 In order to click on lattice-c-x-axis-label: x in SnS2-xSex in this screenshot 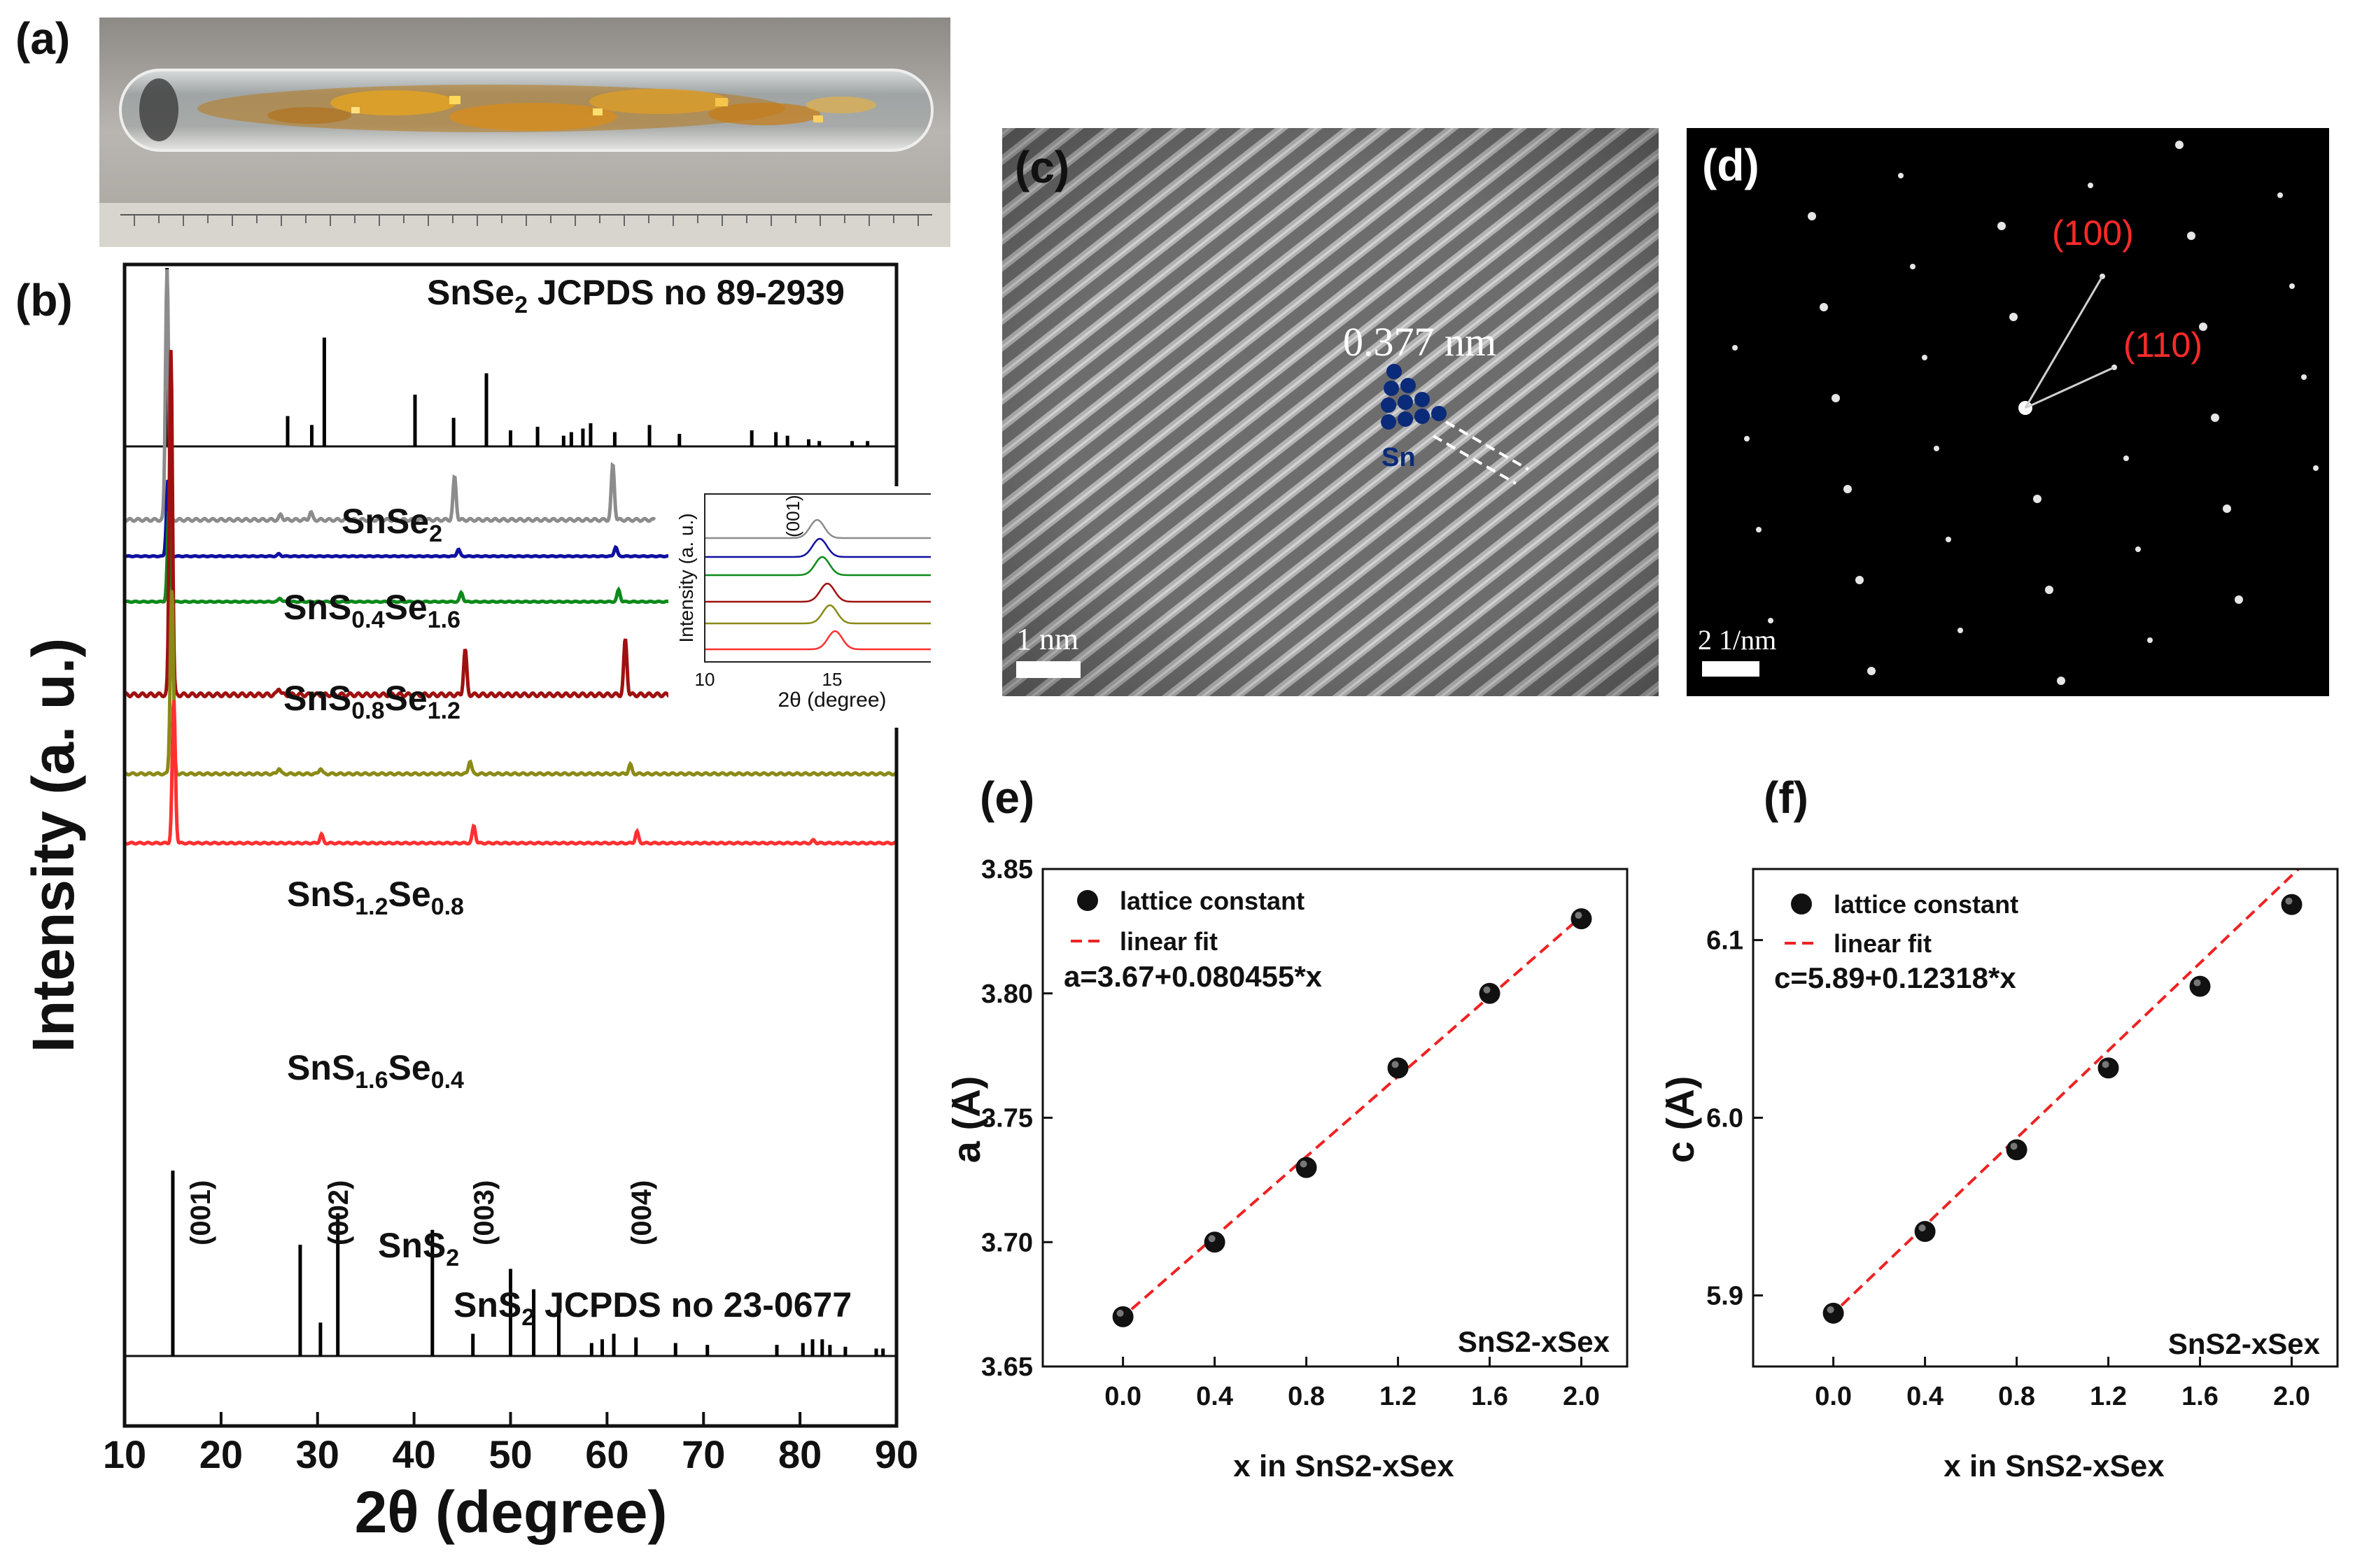, I will do `click(2054, 1466)`.